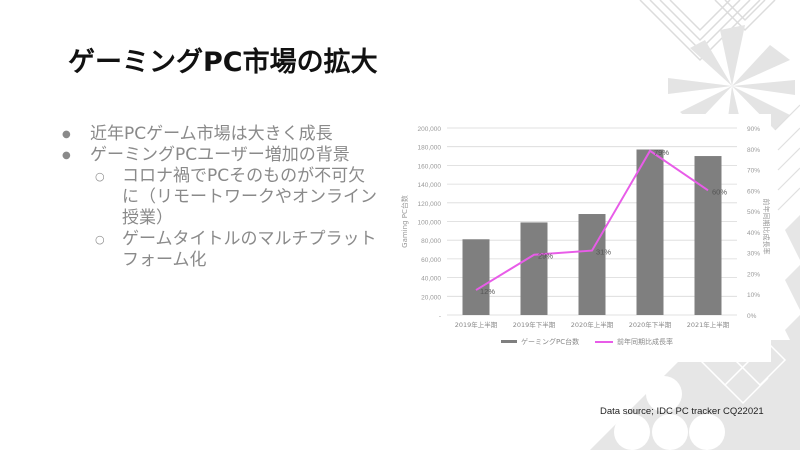 The width and height of the screenshot is (800, 450). What do you see at coordinates (430, 185) in the screenshot?
I see `y-tick-label: 140,000` at bounding box center [430, 185].